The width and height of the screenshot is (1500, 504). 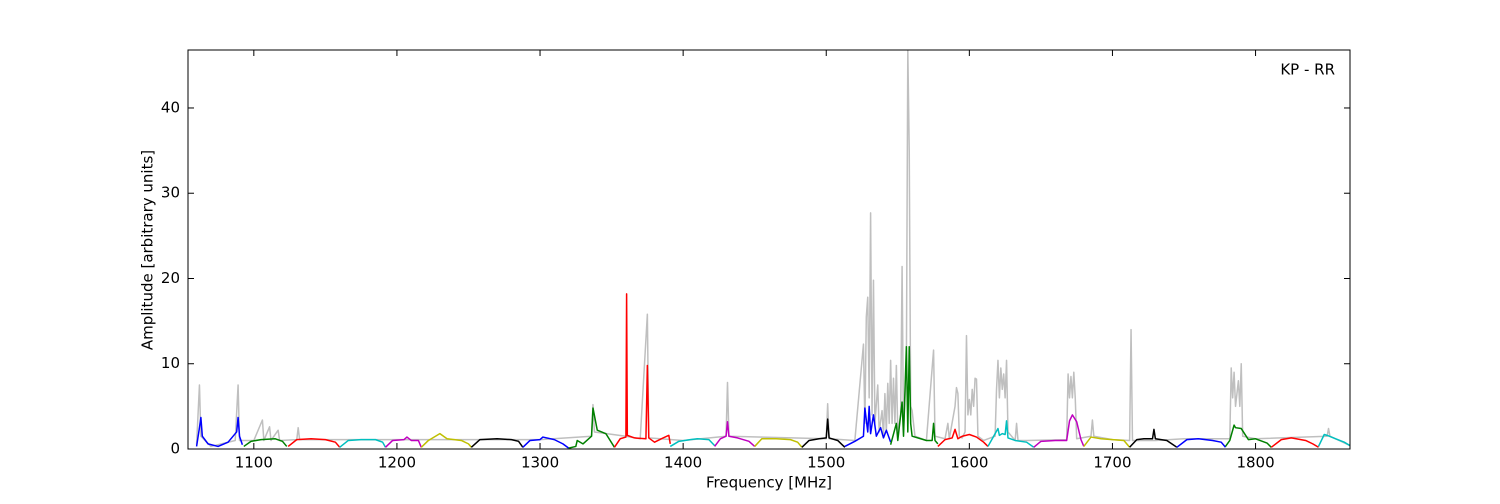 What do you see at coordinates (148, 250) in the screenshot?
I see `y-axis-label: Amplitude [arbitrary units]` at bounding box center [148, 250].